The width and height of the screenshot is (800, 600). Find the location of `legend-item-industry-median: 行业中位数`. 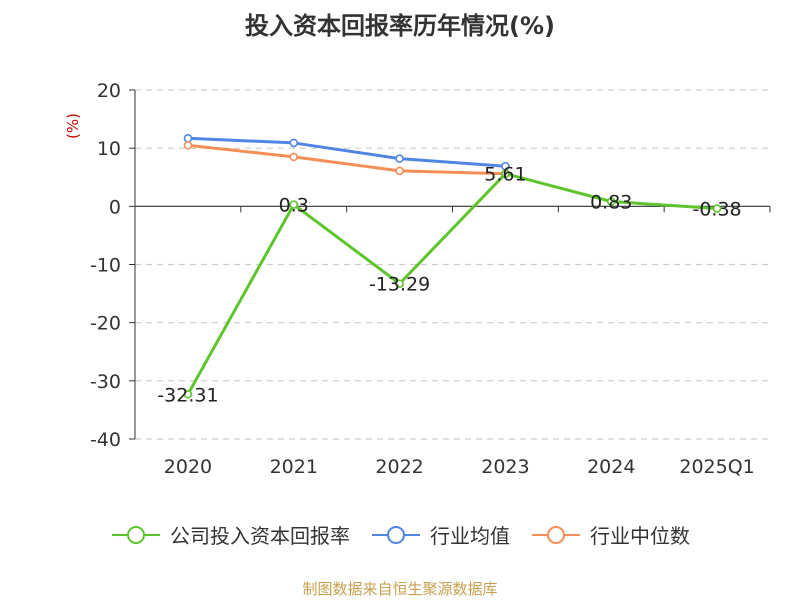

legend-item-industry-median: 行业中位数 is located at coordinates (610, 534).